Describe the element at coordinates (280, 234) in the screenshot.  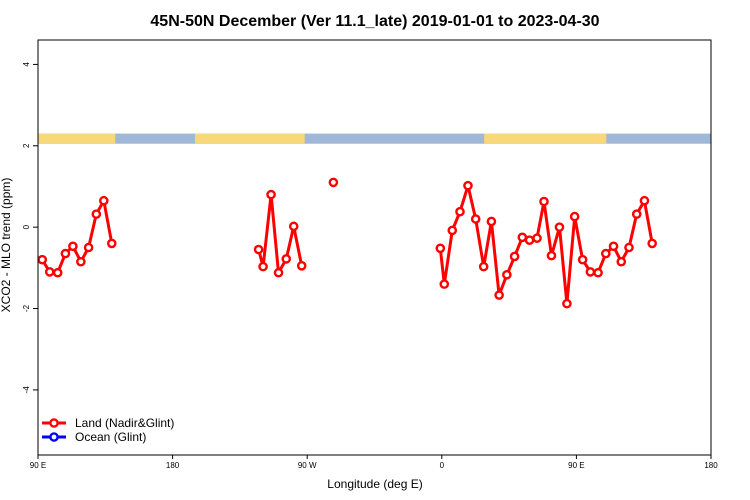
I see `series-line` at that location.